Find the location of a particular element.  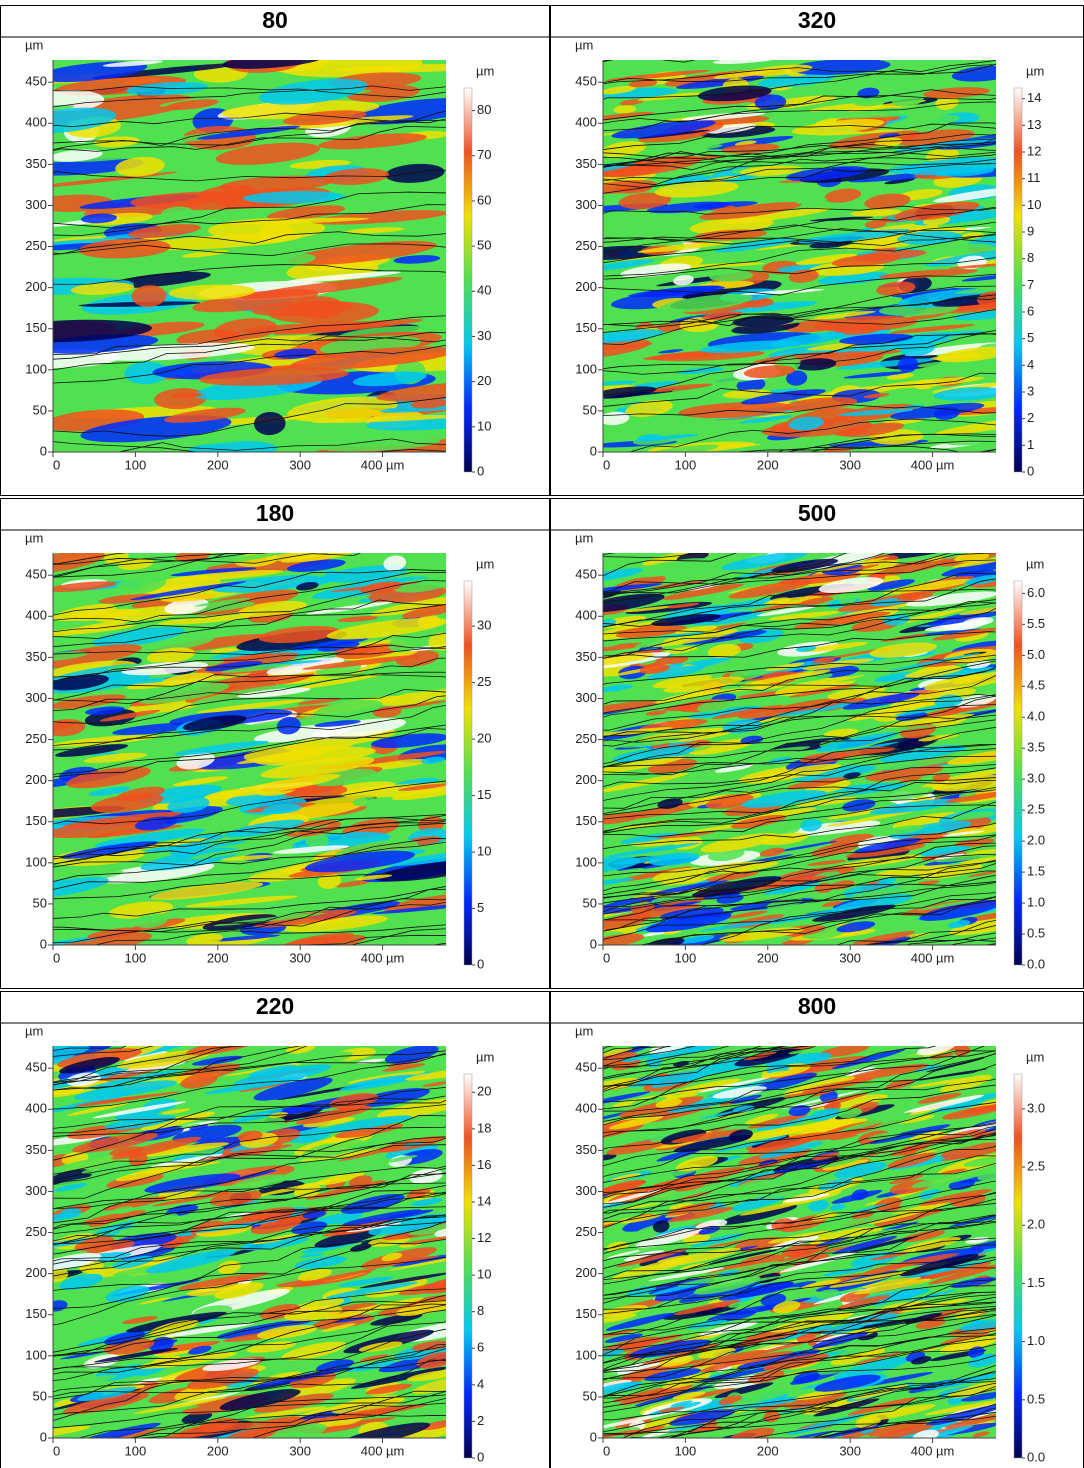

colorbar-tick-label: 3.0 is located at coordinates (1036, 778).